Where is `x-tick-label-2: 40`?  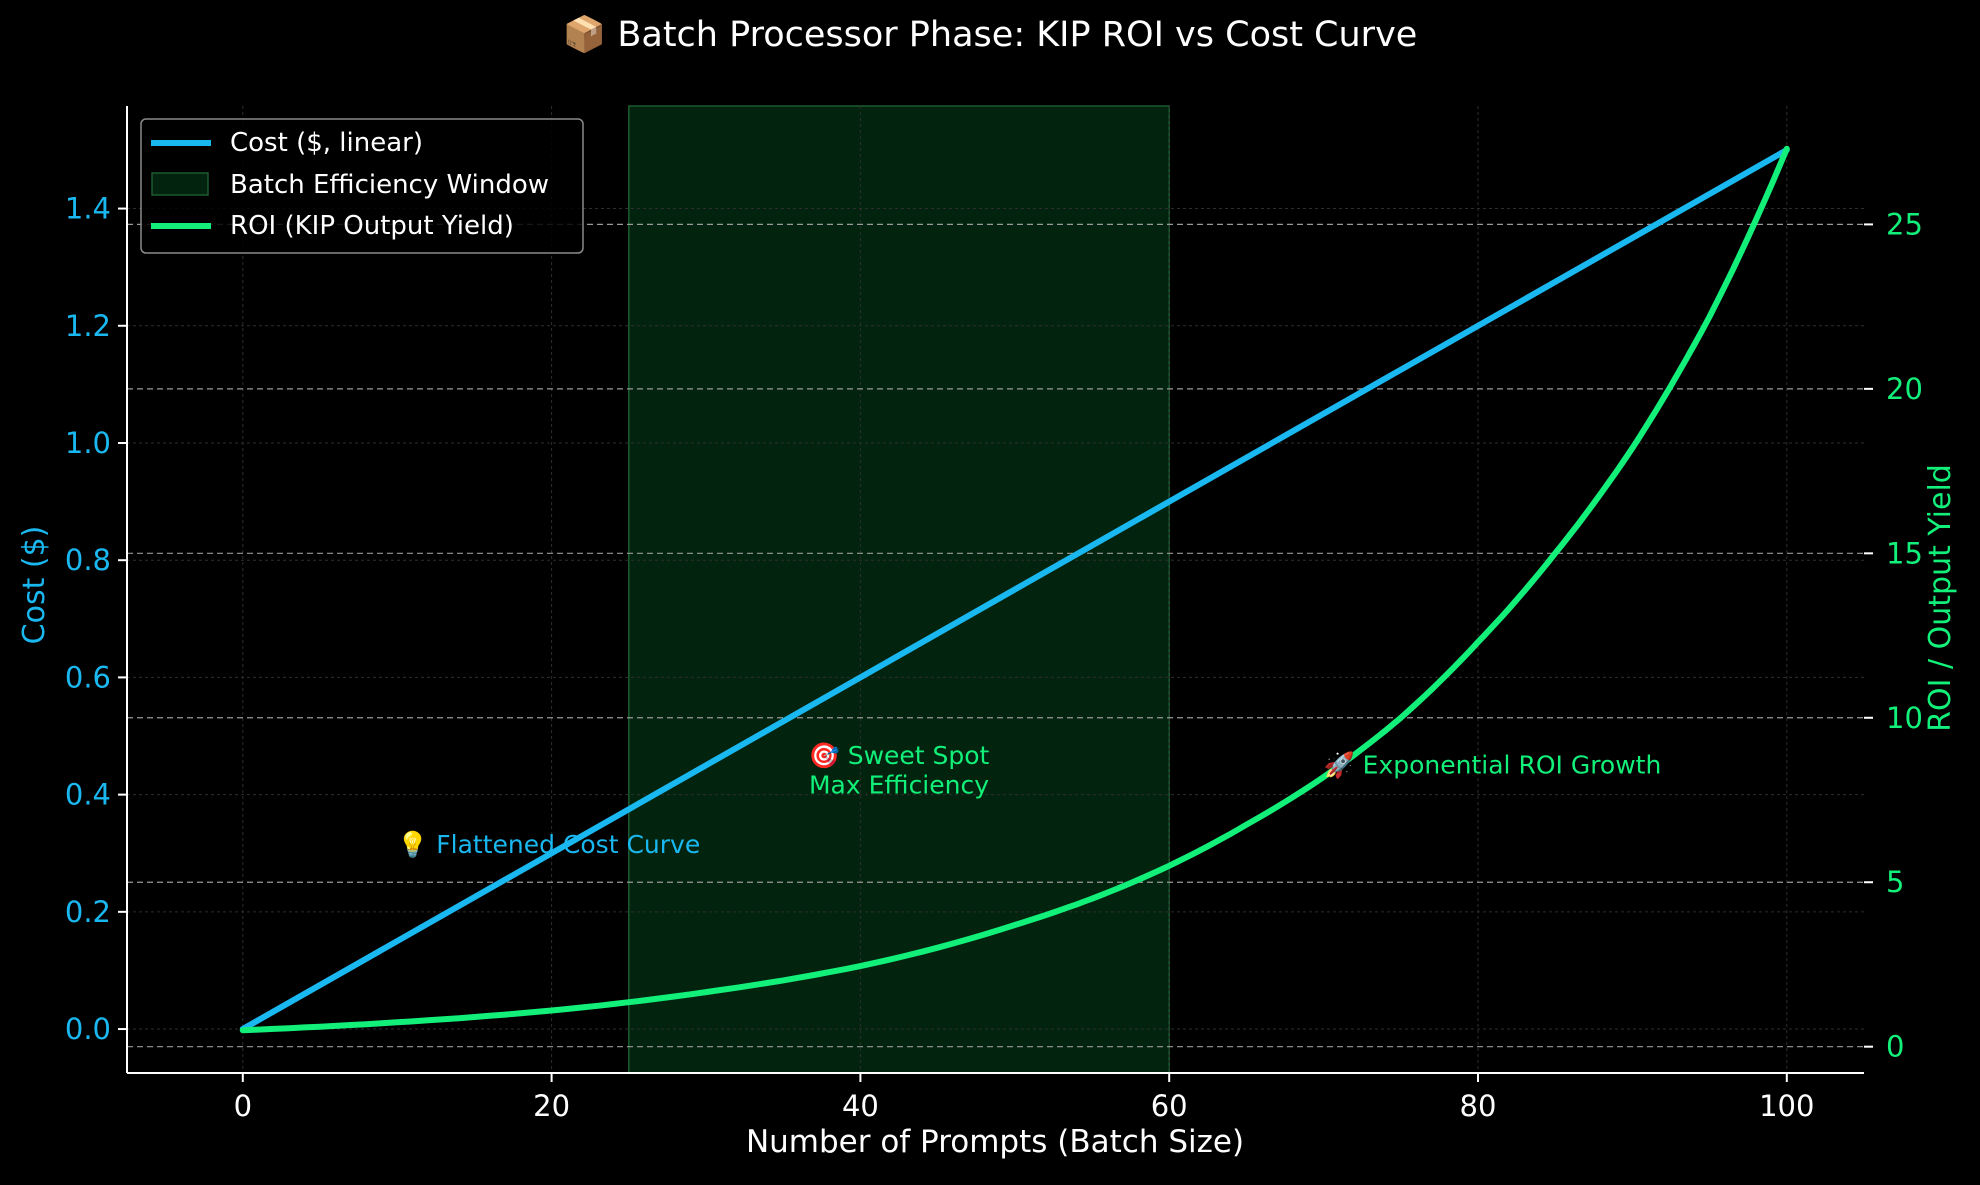
x-tick-label-2: 40 is located at coordinates (860, 1106).